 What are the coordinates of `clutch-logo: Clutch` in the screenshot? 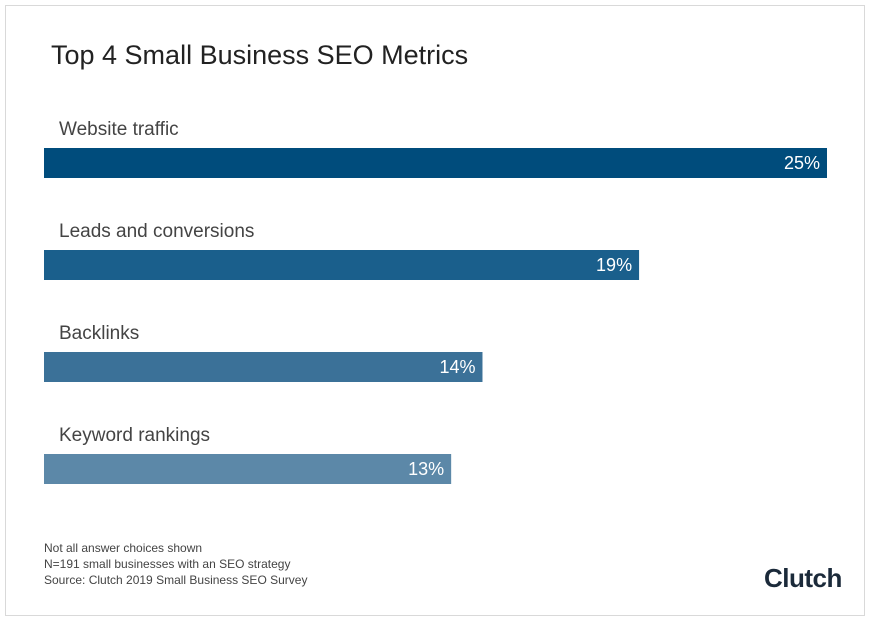 It's located at (803, 578).